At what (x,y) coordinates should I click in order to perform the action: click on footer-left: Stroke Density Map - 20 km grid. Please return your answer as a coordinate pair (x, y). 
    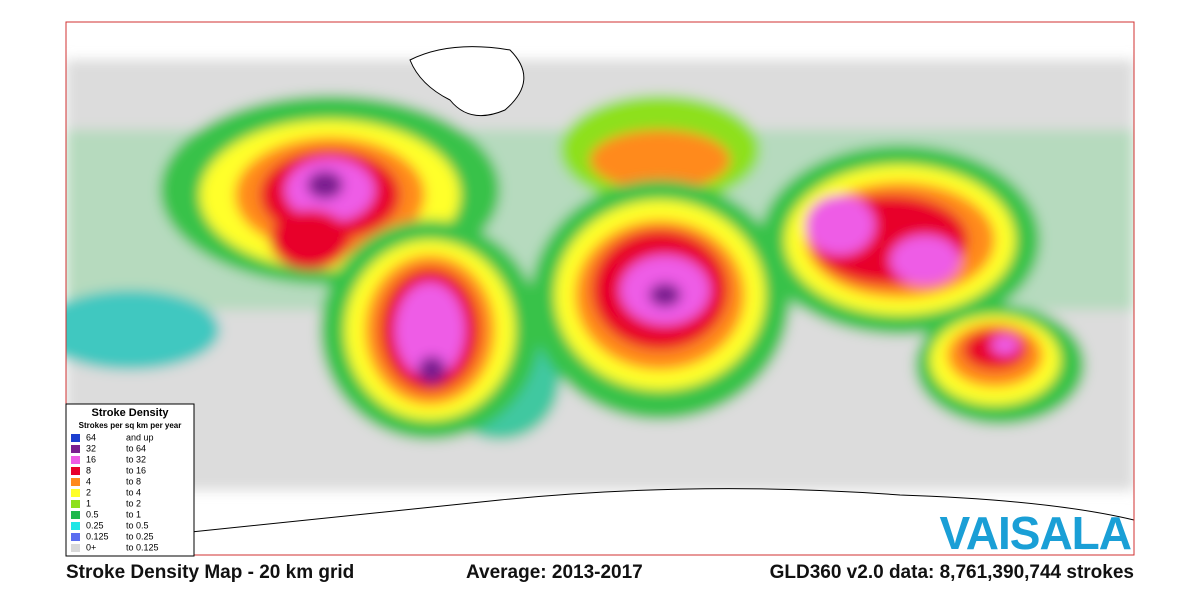
    Looking at the image, I should click on (210, 572).